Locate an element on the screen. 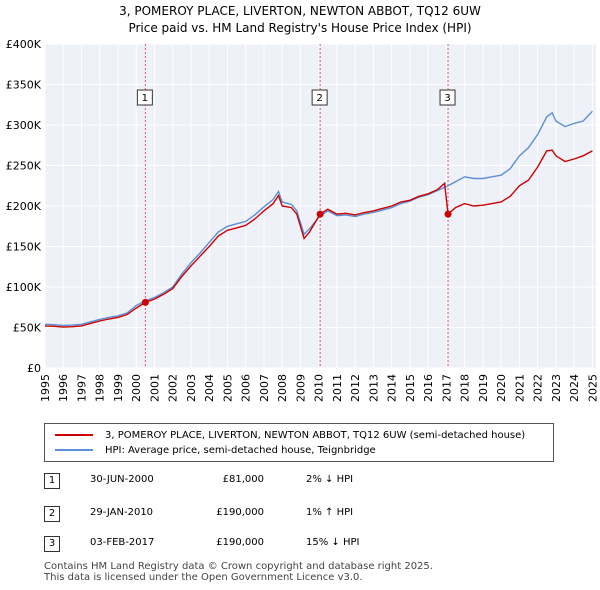 The width and height of the screenshot is (600, 590). x-tick-label: 2013 is located at coordinates (373, 388).